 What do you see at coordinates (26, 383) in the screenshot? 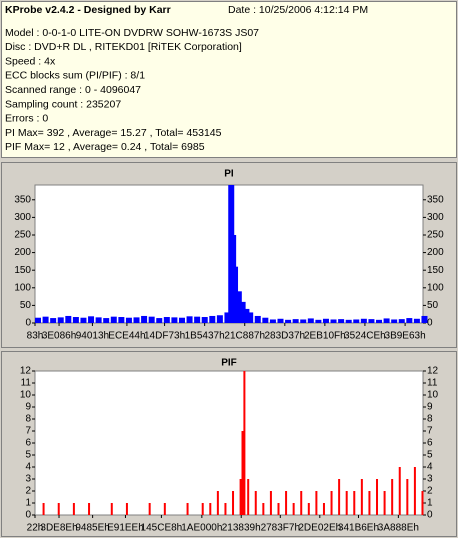
I see `y-tick-label: 11` at bounding box center [26, 383].